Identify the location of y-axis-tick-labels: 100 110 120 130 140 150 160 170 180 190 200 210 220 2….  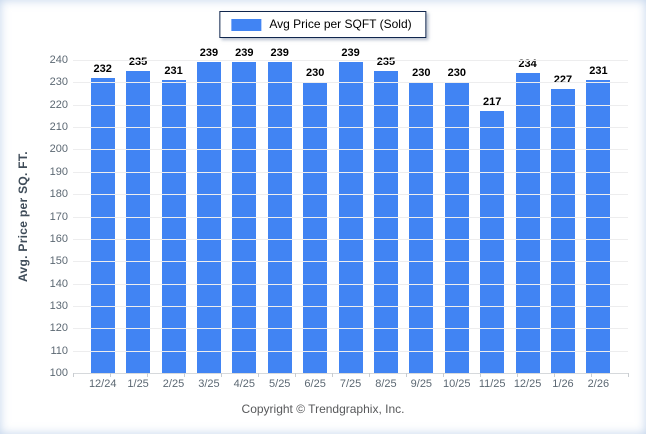
(48, 216).